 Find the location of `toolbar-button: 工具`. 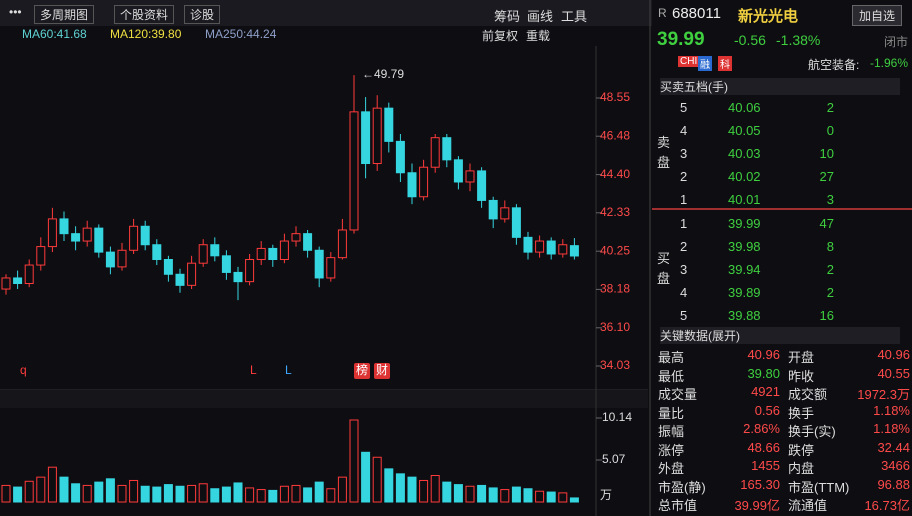

toolbar-button: 工具 is located at coordinates (574, 16).